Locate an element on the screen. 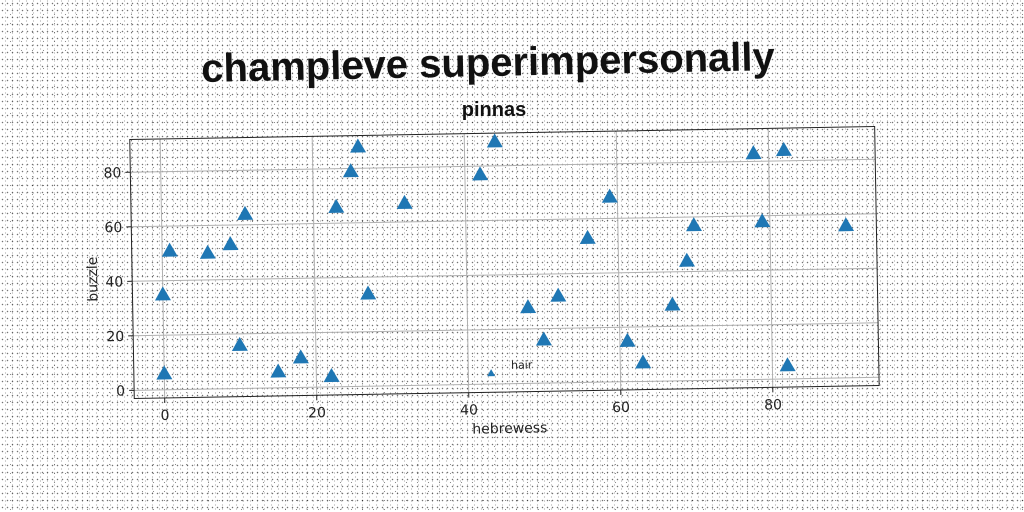 The image size is (1024, 512). x-axis-label: hebrewess is located at coordinates (509, 428).